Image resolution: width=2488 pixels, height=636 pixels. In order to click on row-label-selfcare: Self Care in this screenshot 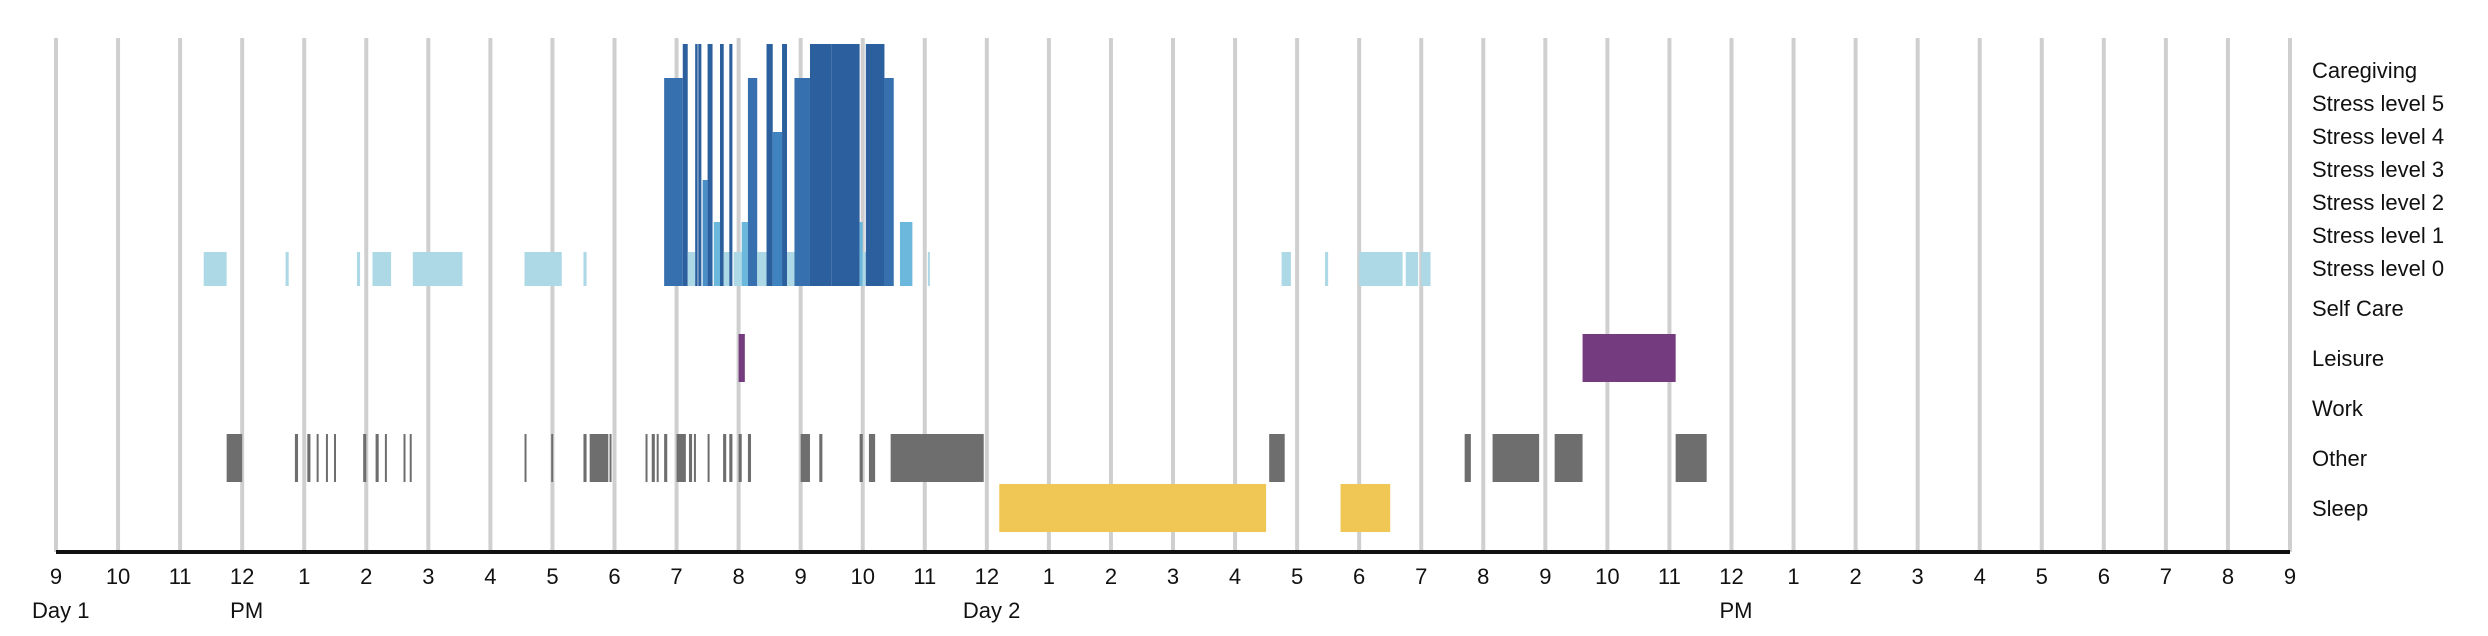, I will do `click(2358, 308)`.